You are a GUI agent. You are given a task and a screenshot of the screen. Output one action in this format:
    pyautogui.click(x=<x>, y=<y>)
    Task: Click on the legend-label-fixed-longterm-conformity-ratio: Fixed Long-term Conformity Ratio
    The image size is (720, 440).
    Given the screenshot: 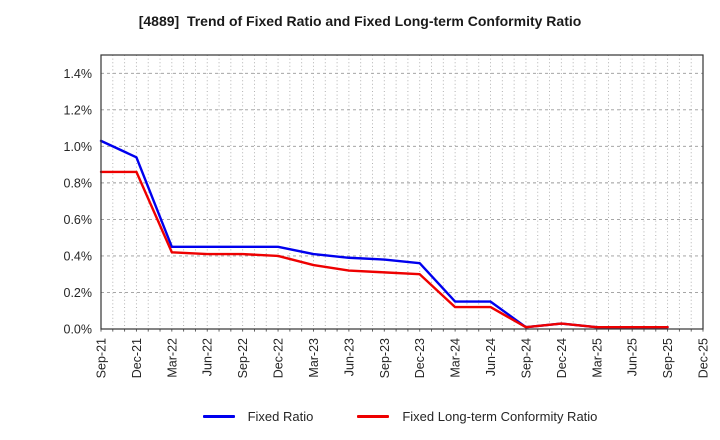 What is the action you would take?
    pyautogui.click(x=500, y=416)
    